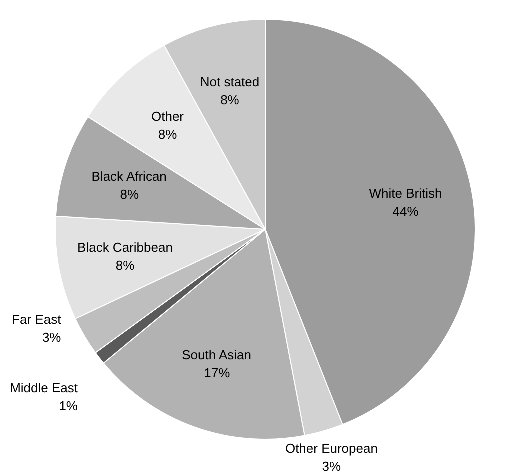  I want to click on slice-label: Not stated, so click(230, 82).